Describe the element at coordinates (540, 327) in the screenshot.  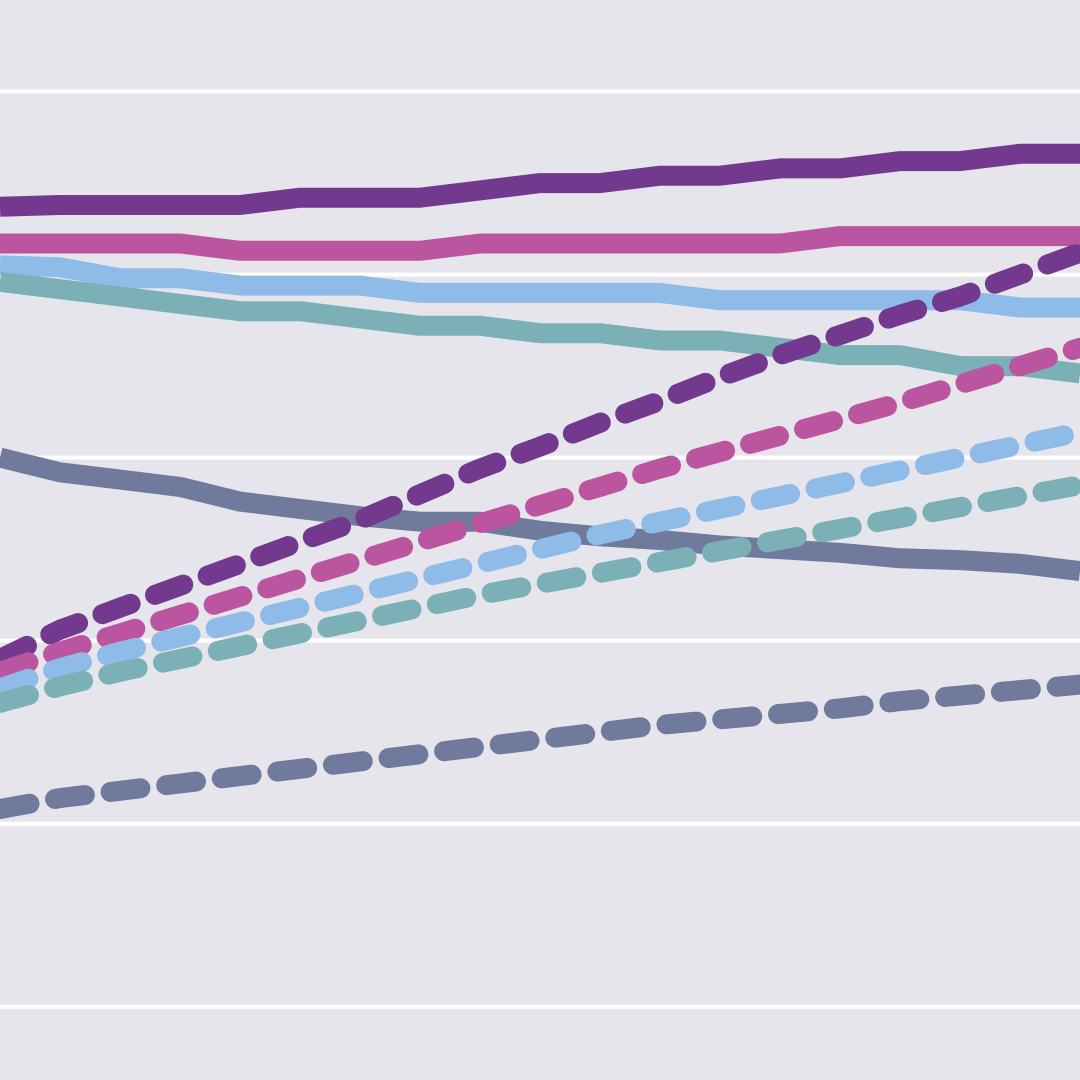
I see `series-line-4-solid` at that location.